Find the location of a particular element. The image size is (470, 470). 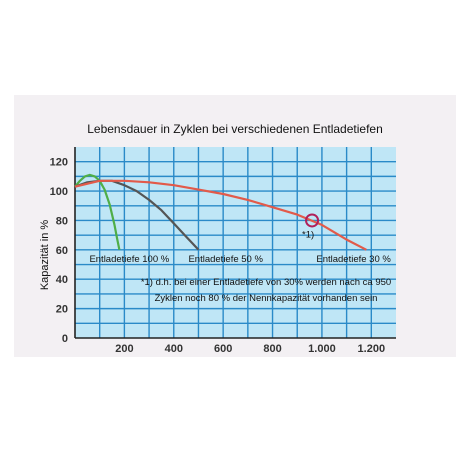

y-tick-label: 100 is located at coordinates (59, 192).